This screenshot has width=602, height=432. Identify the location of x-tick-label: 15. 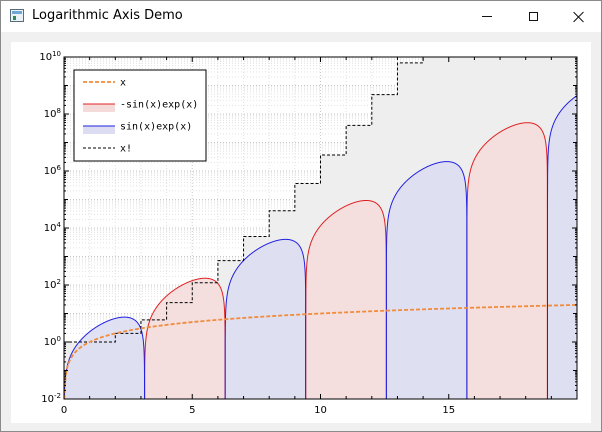
(448, 410).